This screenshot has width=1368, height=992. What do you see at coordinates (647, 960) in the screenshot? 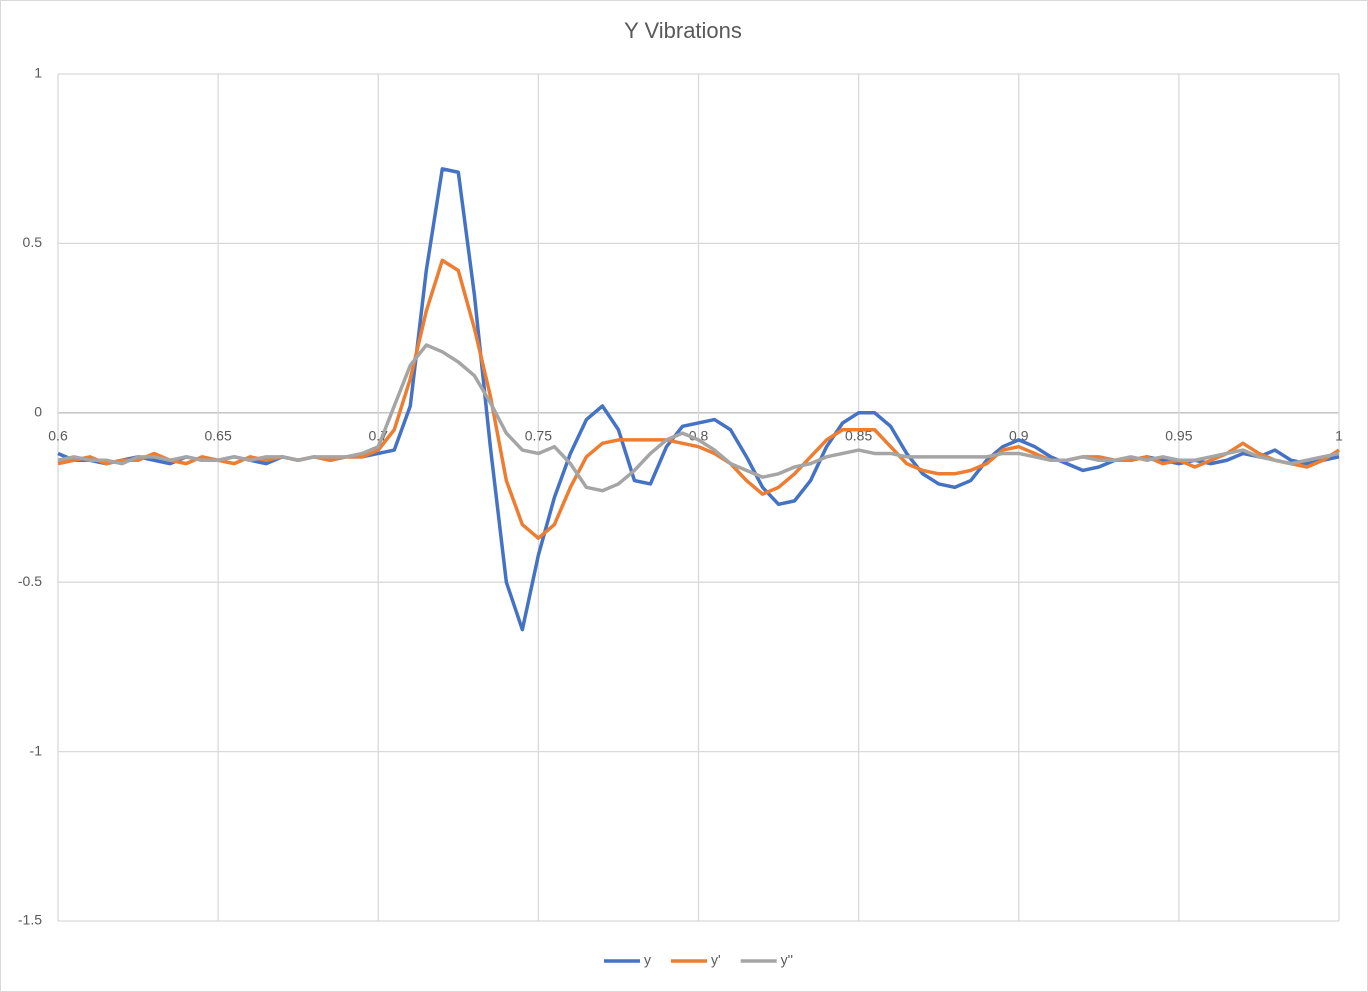
I see `legend-label: y` at bounding box center [647, 960].